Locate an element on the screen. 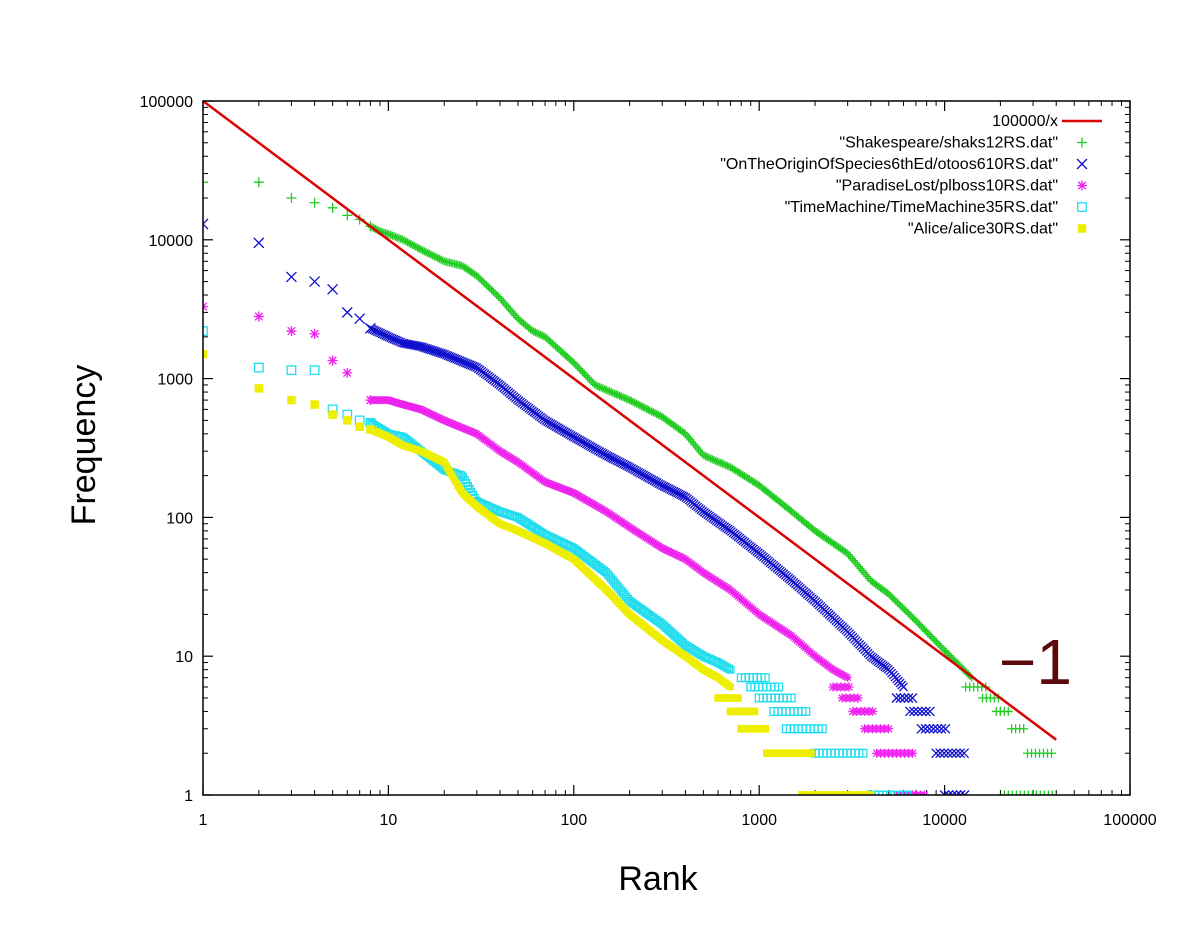 The height and width of the screenshot is (927, 1200). y-tick-label: 100000 is located at coordinates (166, 102).